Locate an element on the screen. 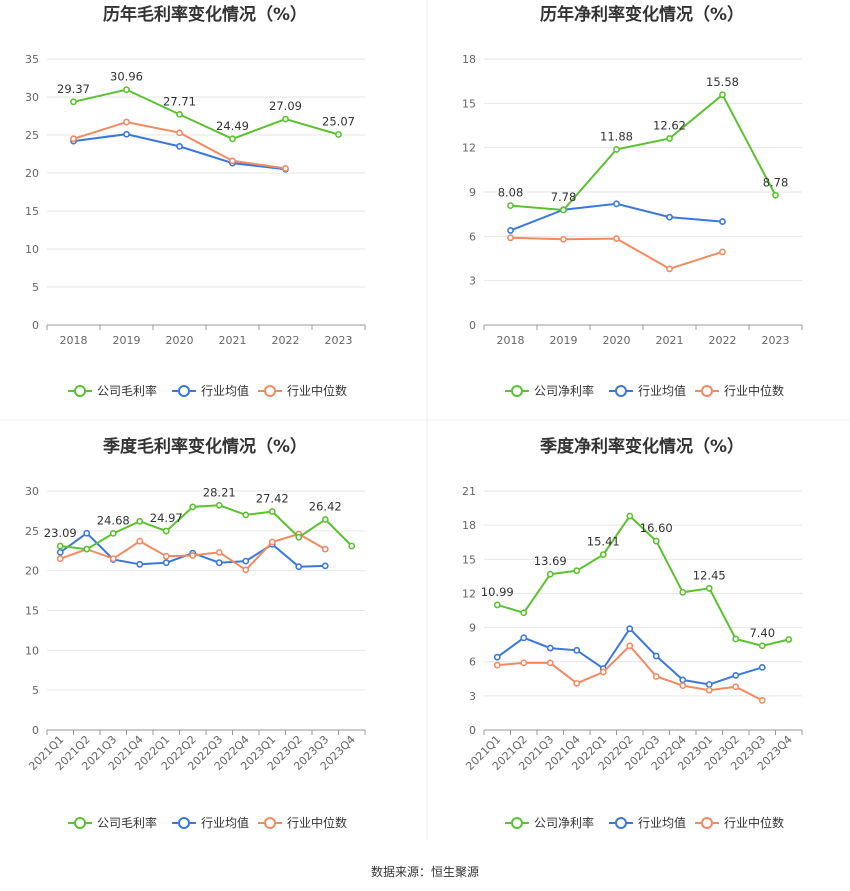  data-label: 24.49 is located at coordinates (232, 126).